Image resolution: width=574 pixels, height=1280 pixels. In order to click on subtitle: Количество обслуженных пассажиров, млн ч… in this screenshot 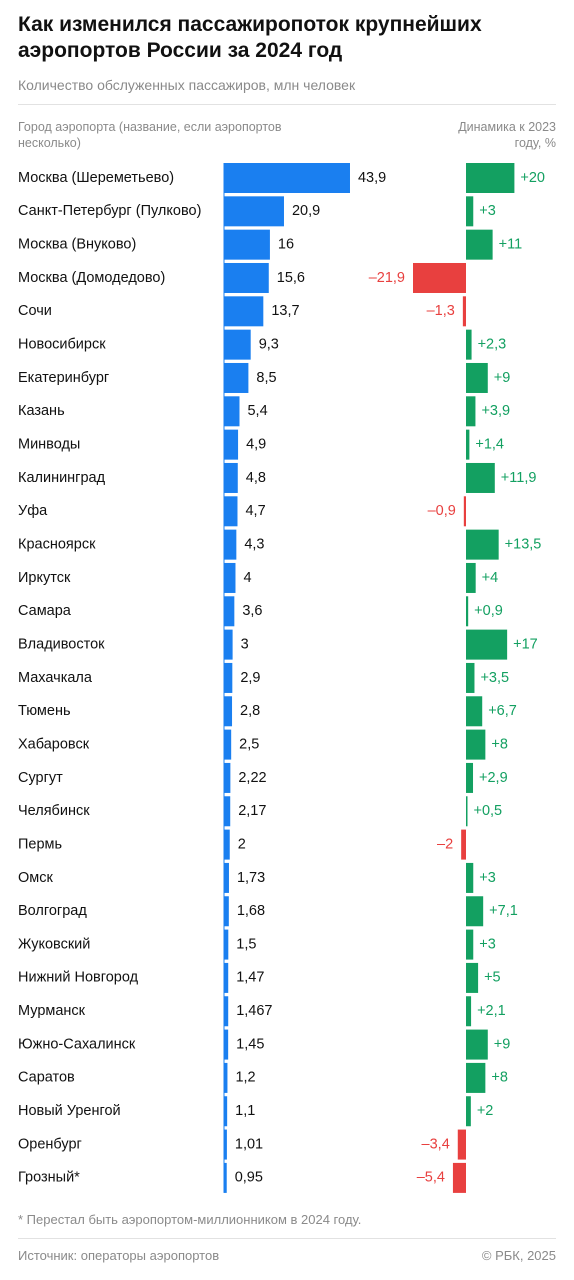, I will do `click(187, 85)`.